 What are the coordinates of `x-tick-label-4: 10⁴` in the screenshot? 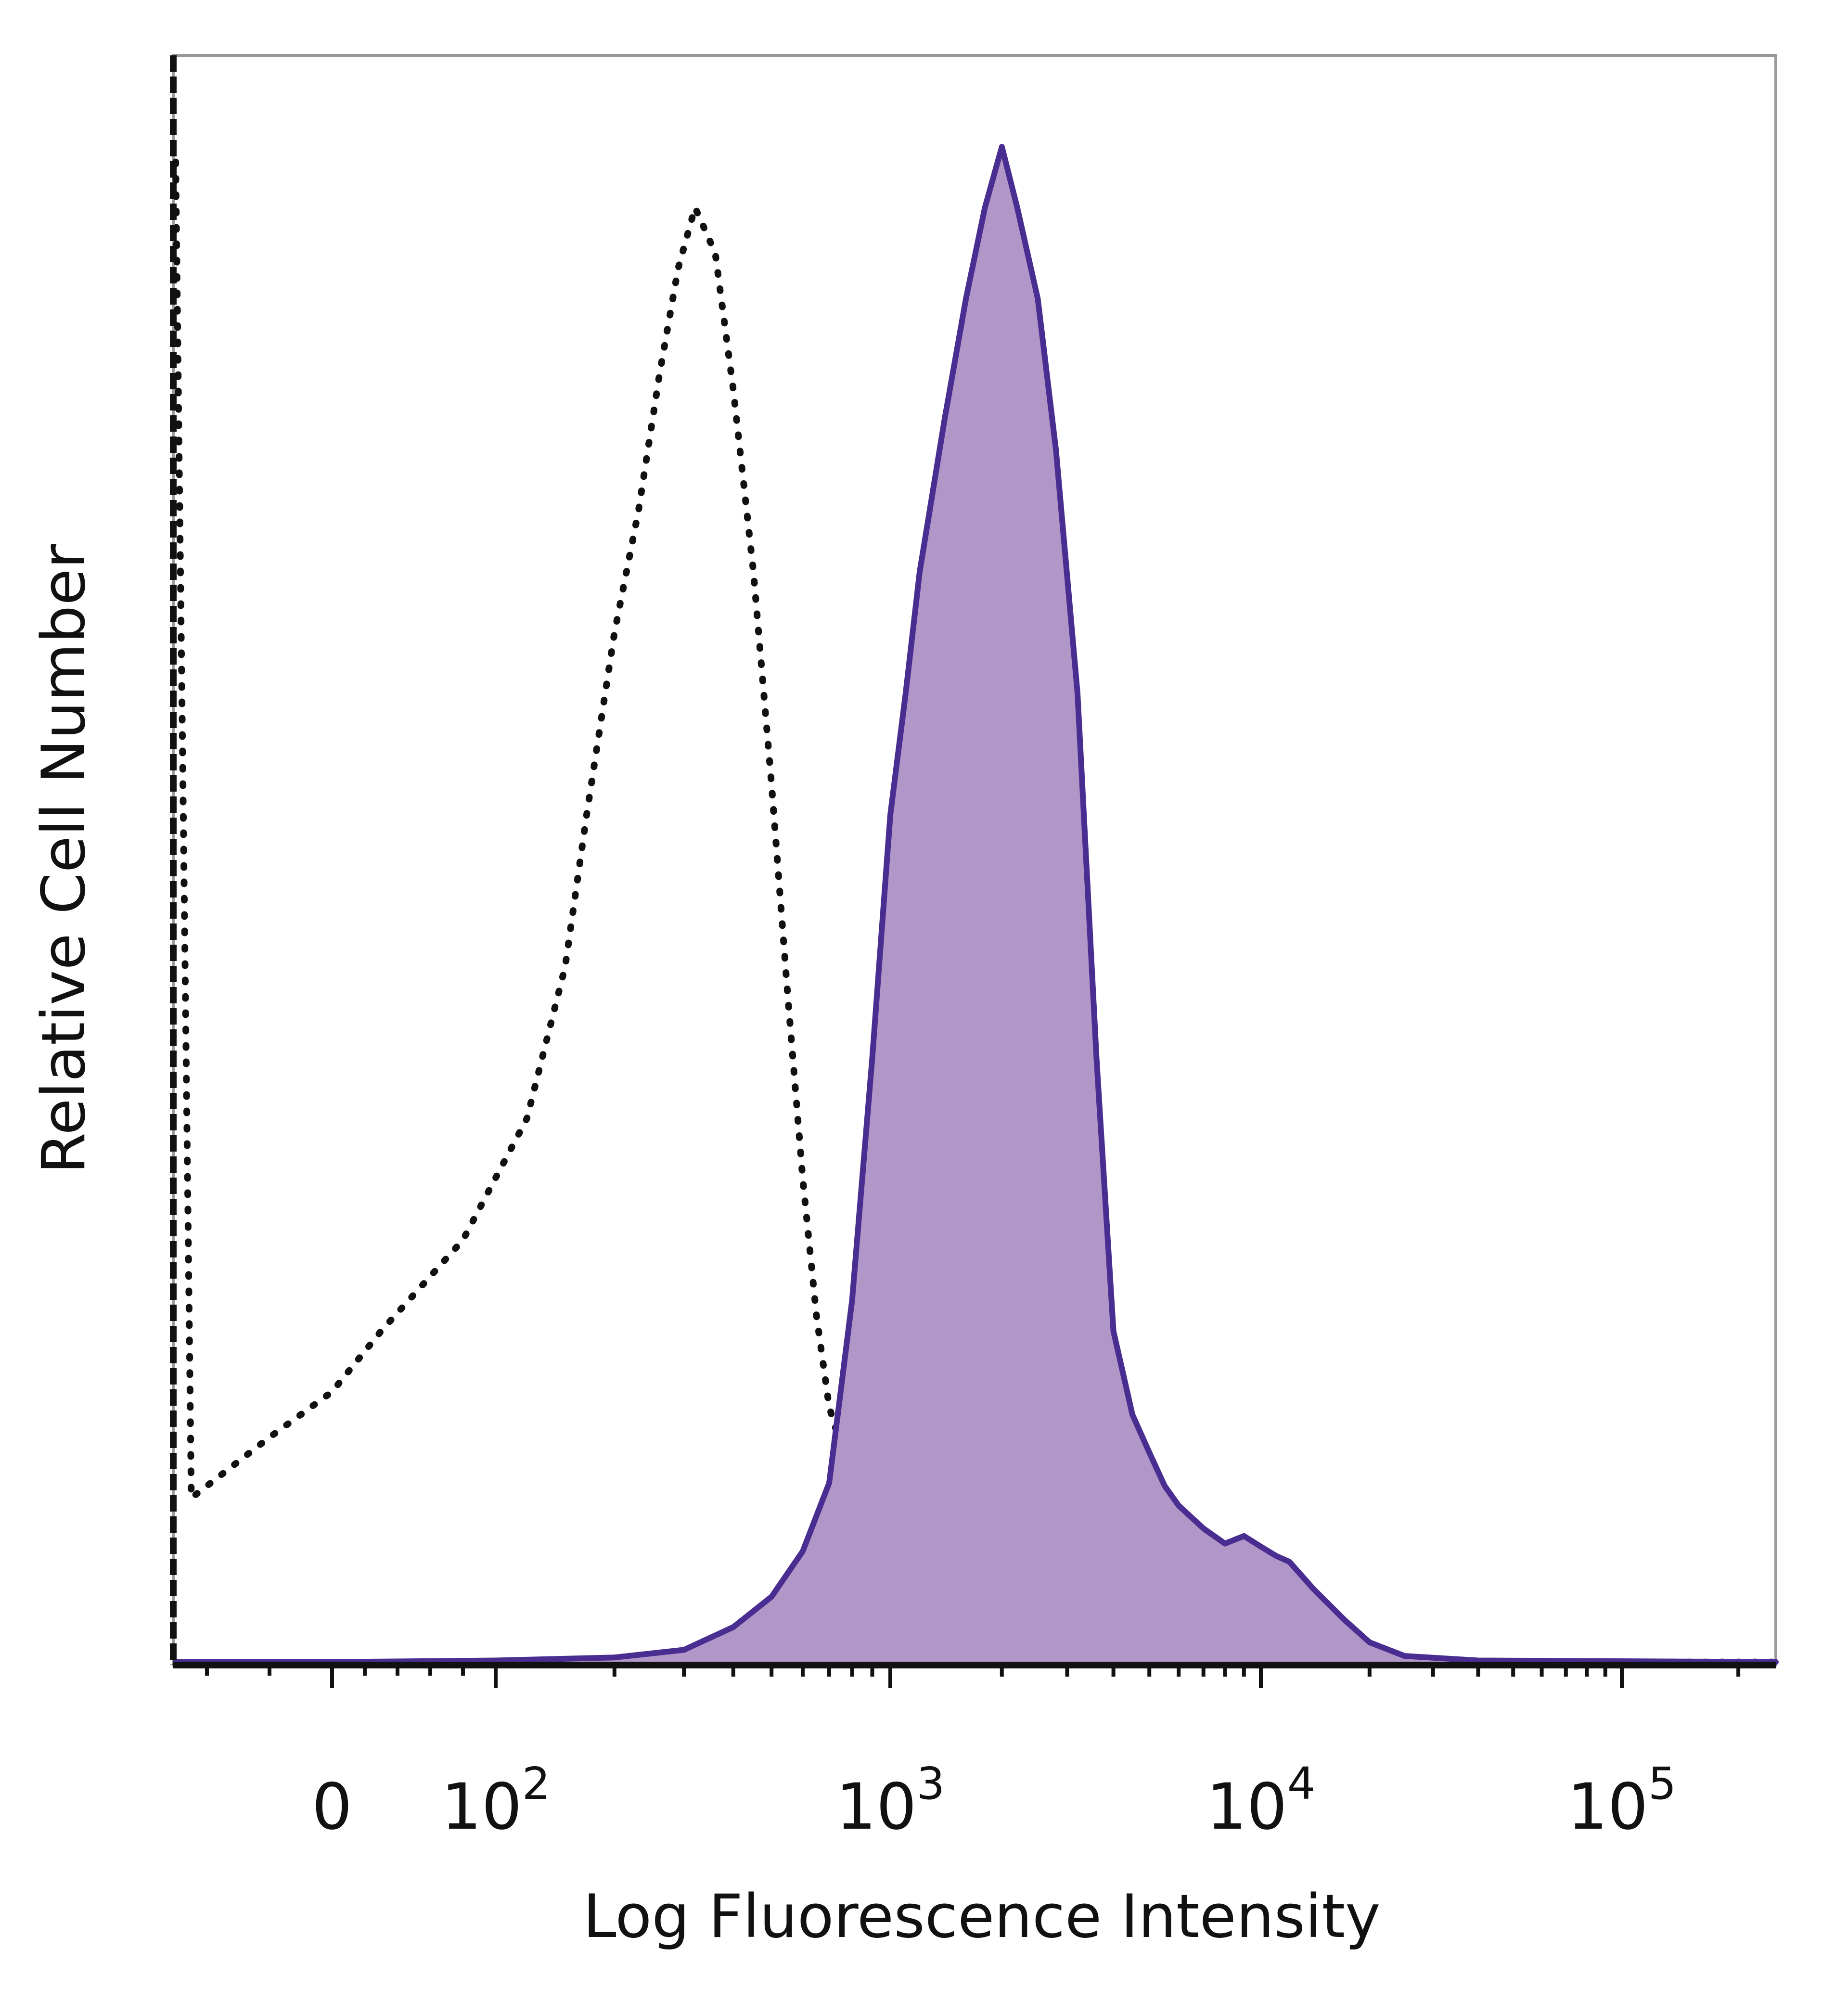 It's located at (1261, 1801).